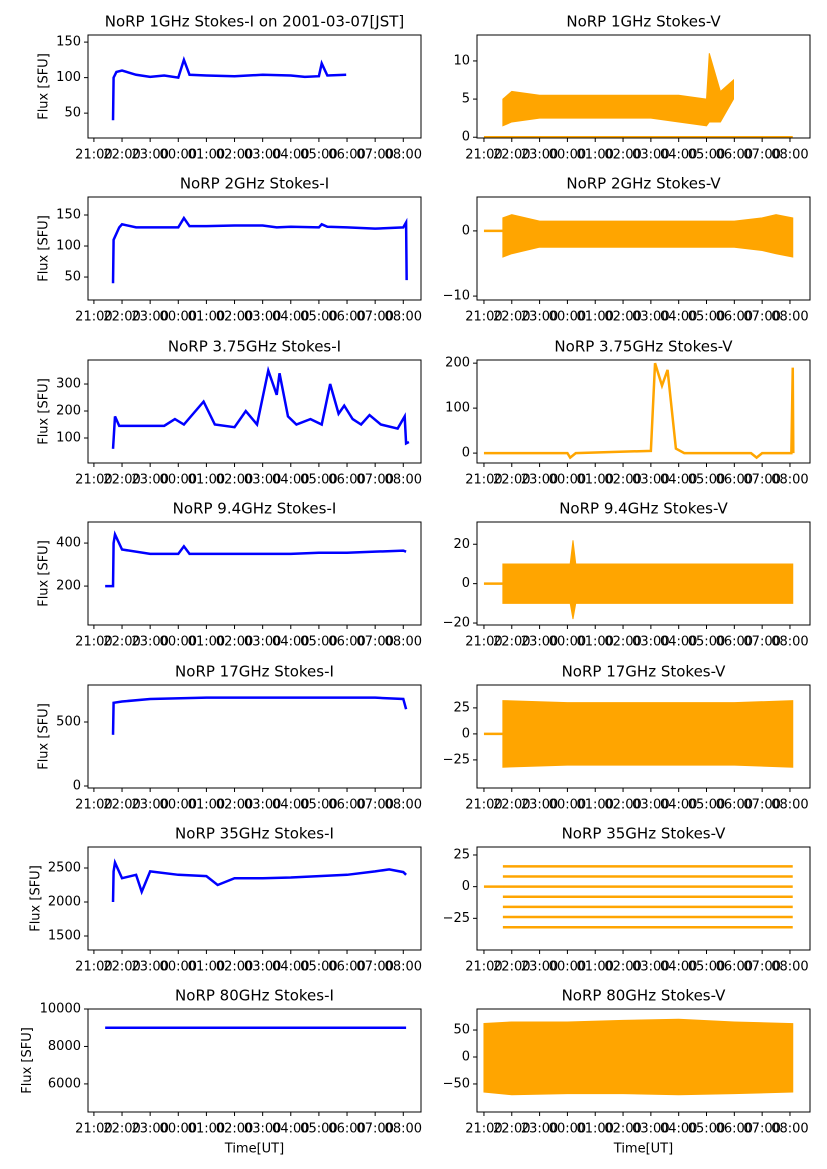  What do you see at coordinates (254, 672) in the screenshot?
I see `chart-title: NoRP 17GHz Stokes-I` at bounding box center [254, 672].